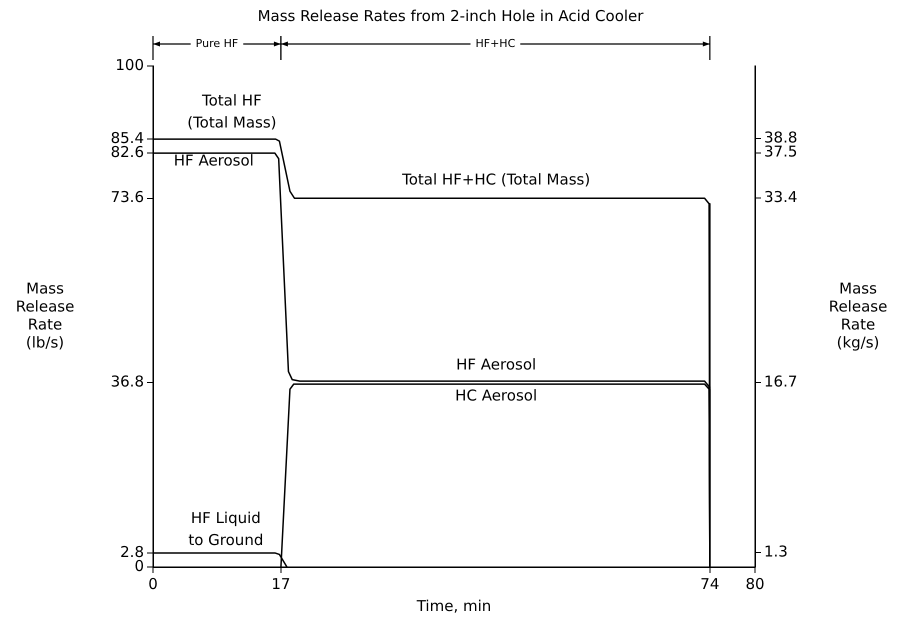 The height and width of the screenshot is (623, 901). Describe the element at coordinates (495, 43) in the screenshot. I see `text: HF+HC` at that location.